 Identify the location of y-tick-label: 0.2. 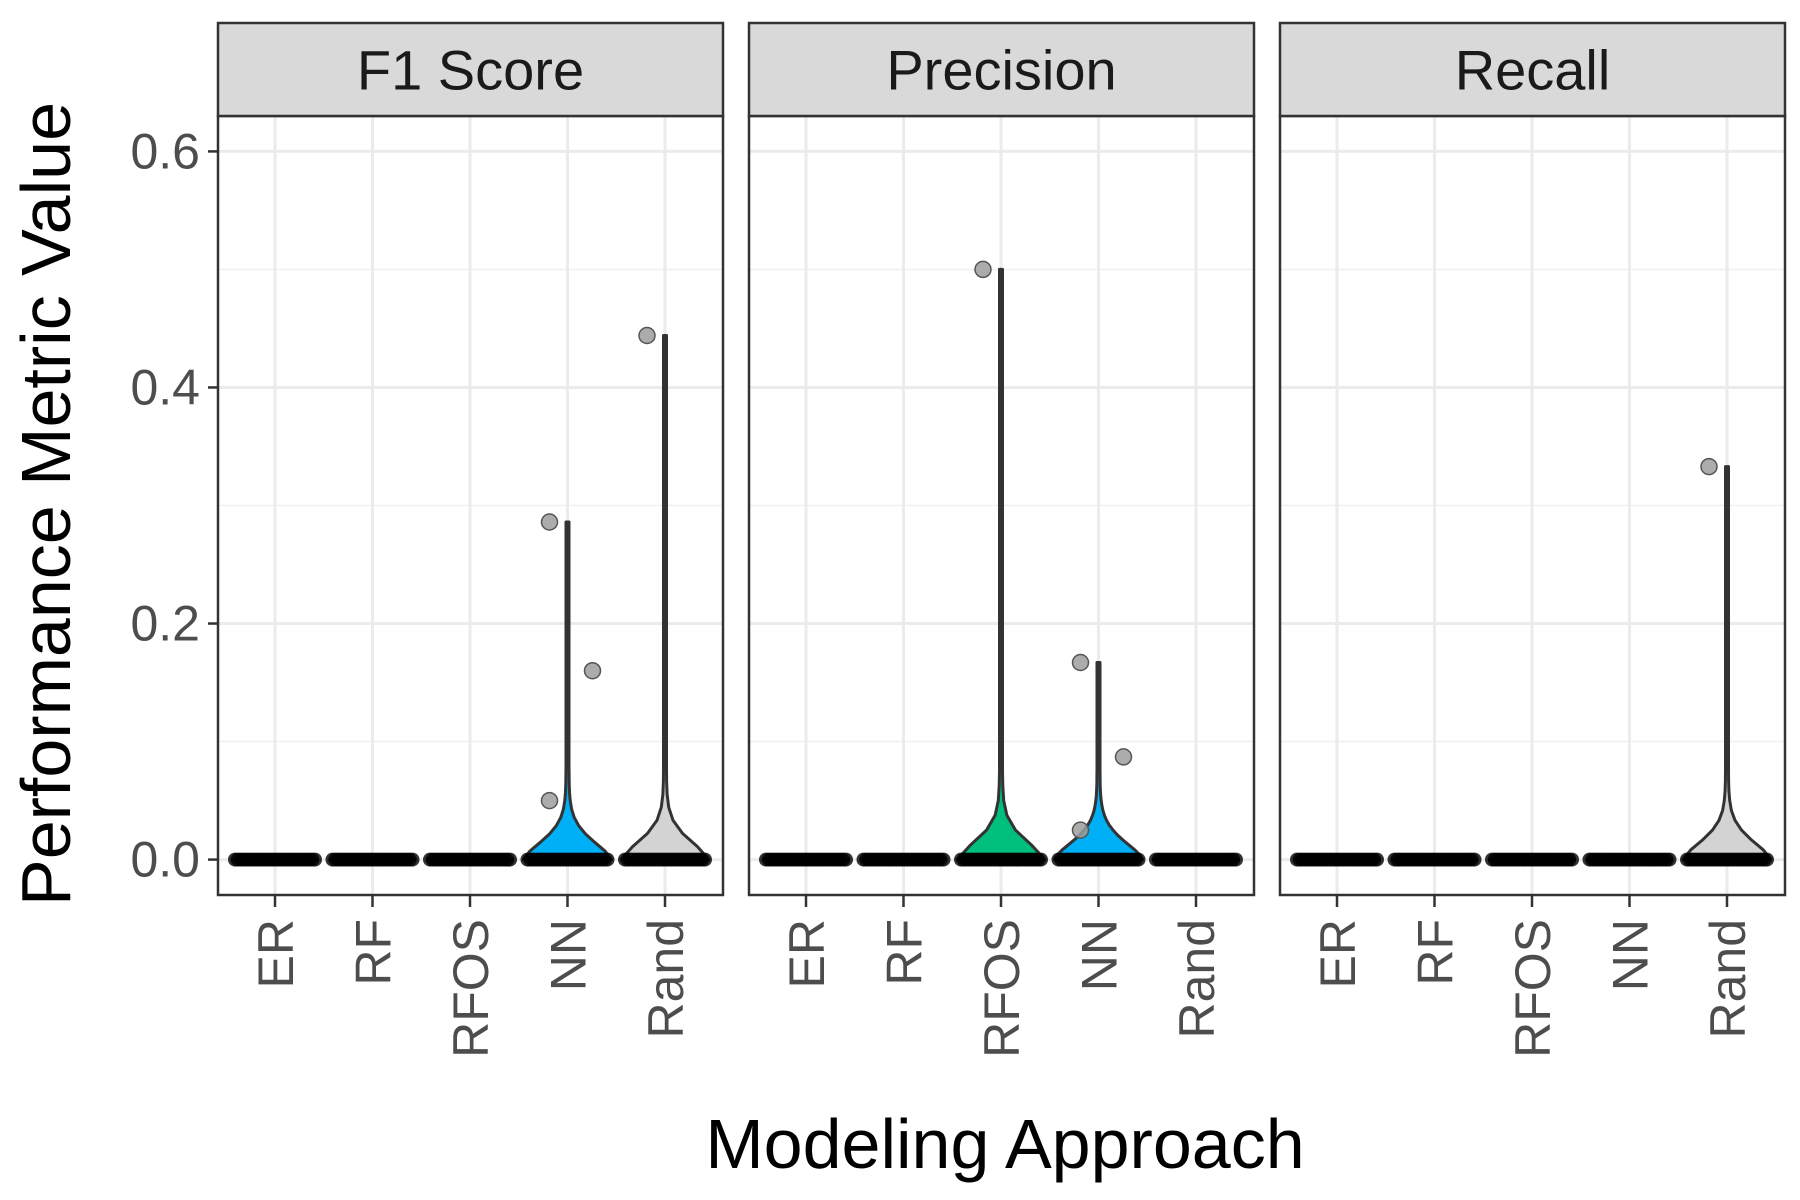
(165, 624).